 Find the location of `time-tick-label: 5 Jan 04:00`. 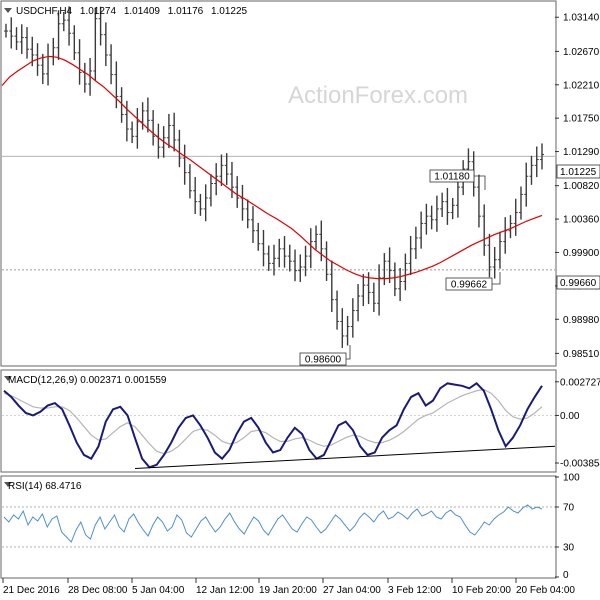

time-tick-label: 5 Jan 04:00 is located at coordinates (158, 590).